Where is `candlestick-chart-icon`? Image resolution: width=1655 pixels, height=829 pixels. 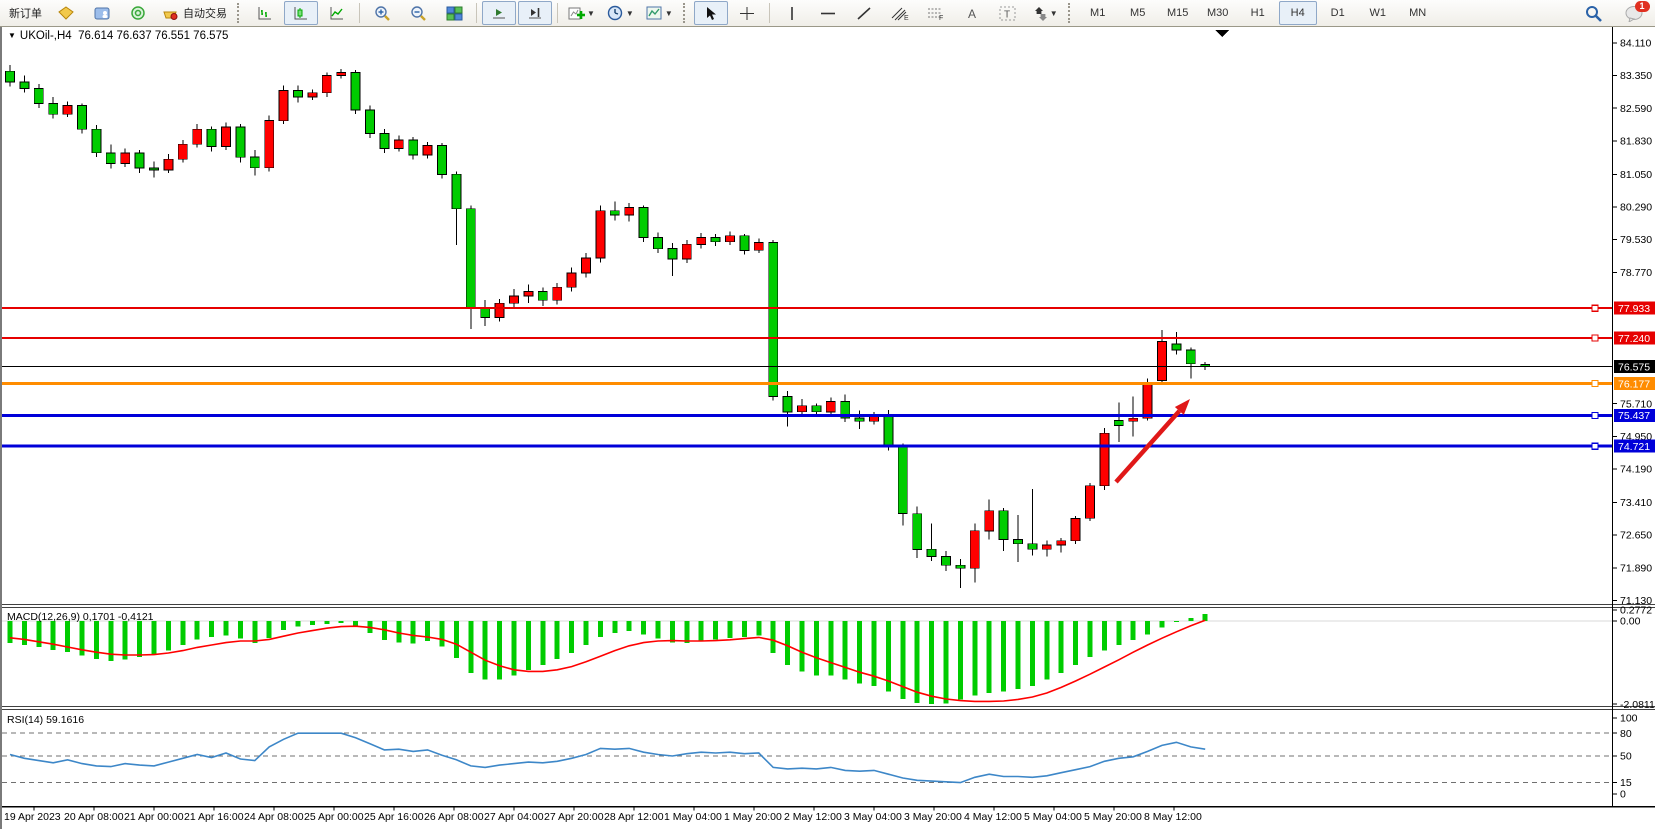
candlestick-chart-icon is located at coordinates (300, 12).